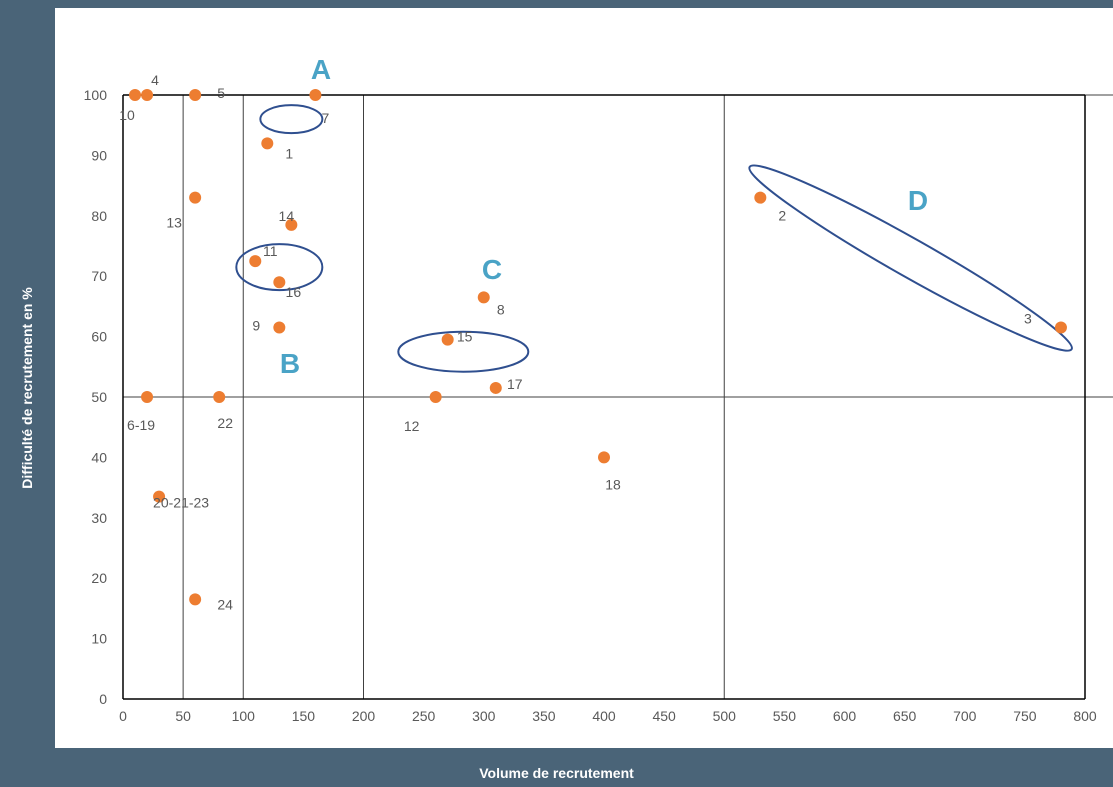  I want to click on x-tick-label: 650, so click(905, 716).